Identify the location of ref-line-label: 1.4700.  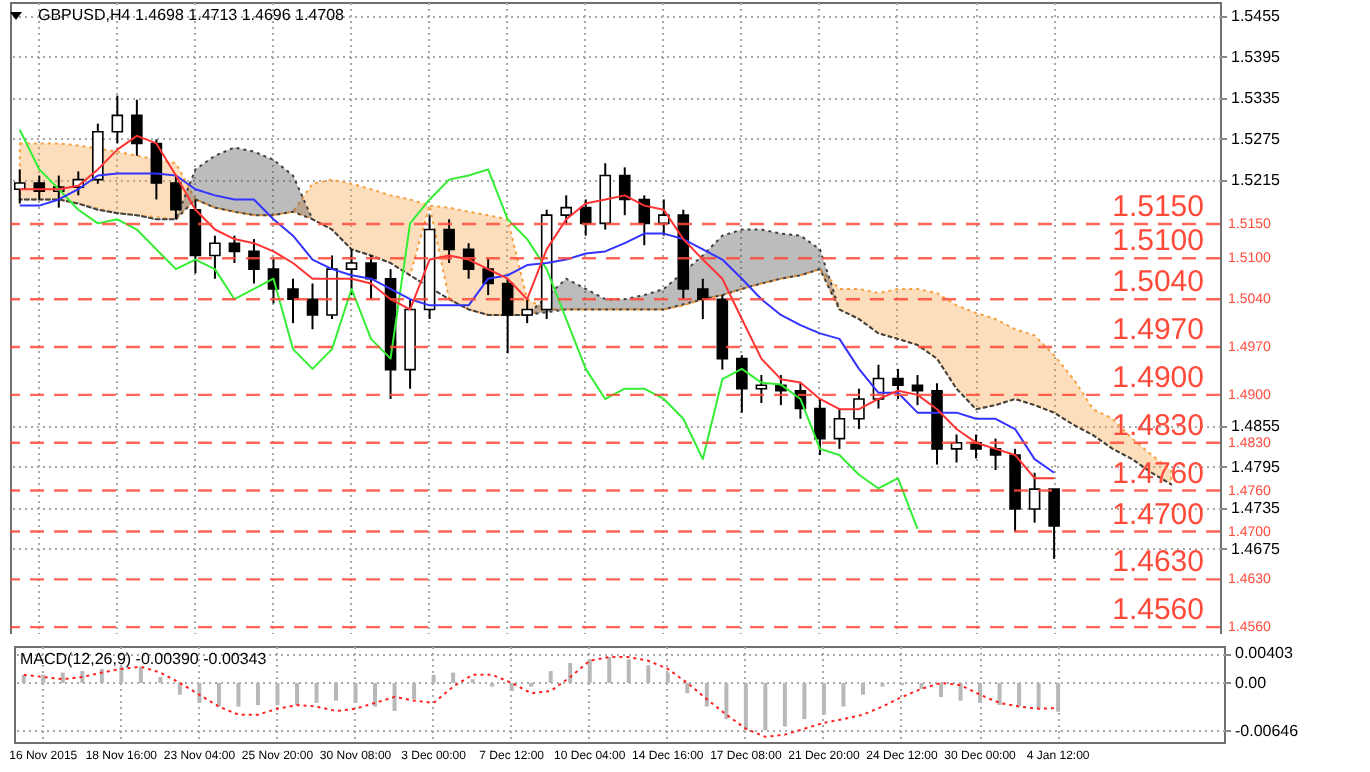
(1158, 514).